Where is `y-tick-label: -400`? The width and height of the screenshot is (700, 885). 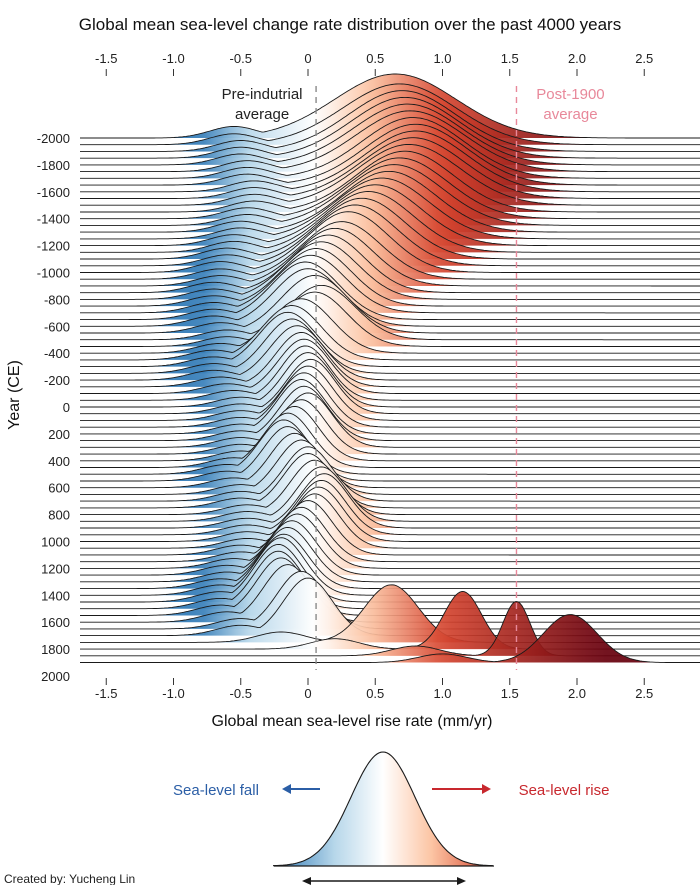 y-tick-label: -400 is located at coordinates (57, 353).